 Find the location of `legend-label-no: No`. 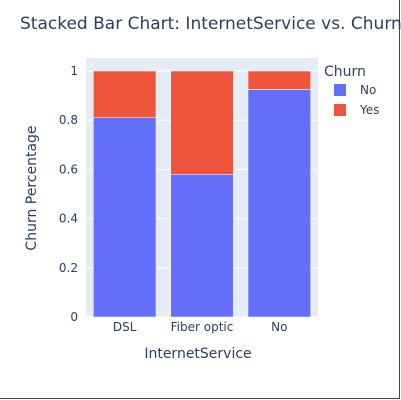

legend-label-no: No is located at coordinates (368, 90).